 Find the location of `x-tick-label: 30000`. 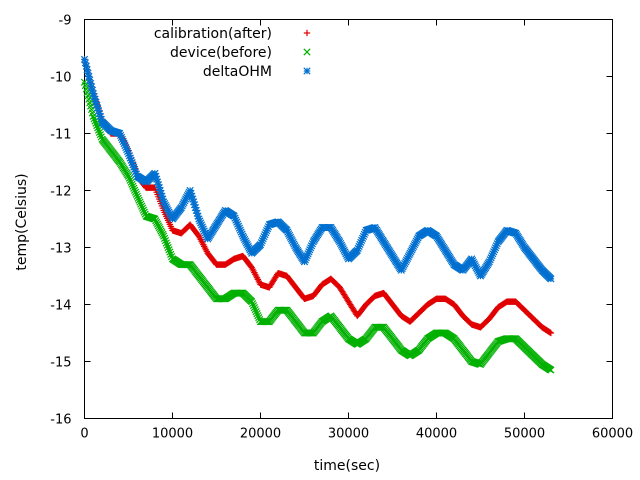

x-tick-label: 30000 is located at coordinates (348, 434).